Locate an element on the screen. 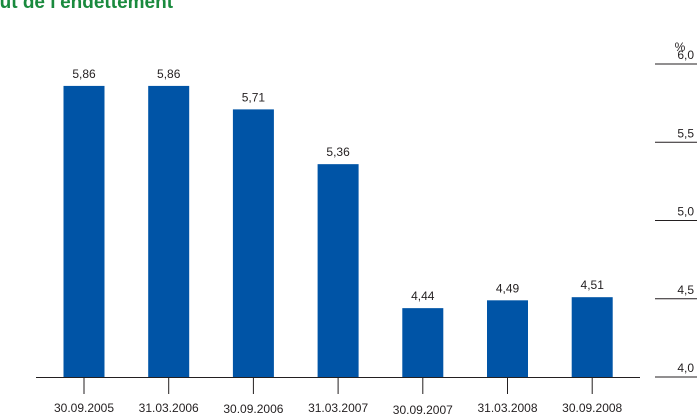 Image resolution: width=697 pixels, height=419 pixels. bar-value-label: 5,71 is located at coordinates (254, 97).